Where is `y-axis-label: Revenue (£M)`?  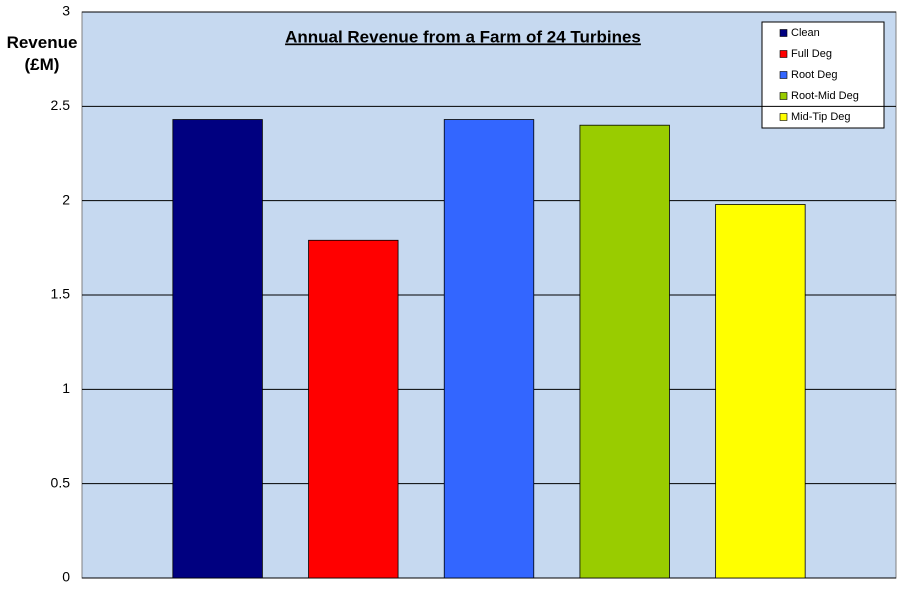
y-axis-label: Revenue (£M) is located at coordinates (42, 53).